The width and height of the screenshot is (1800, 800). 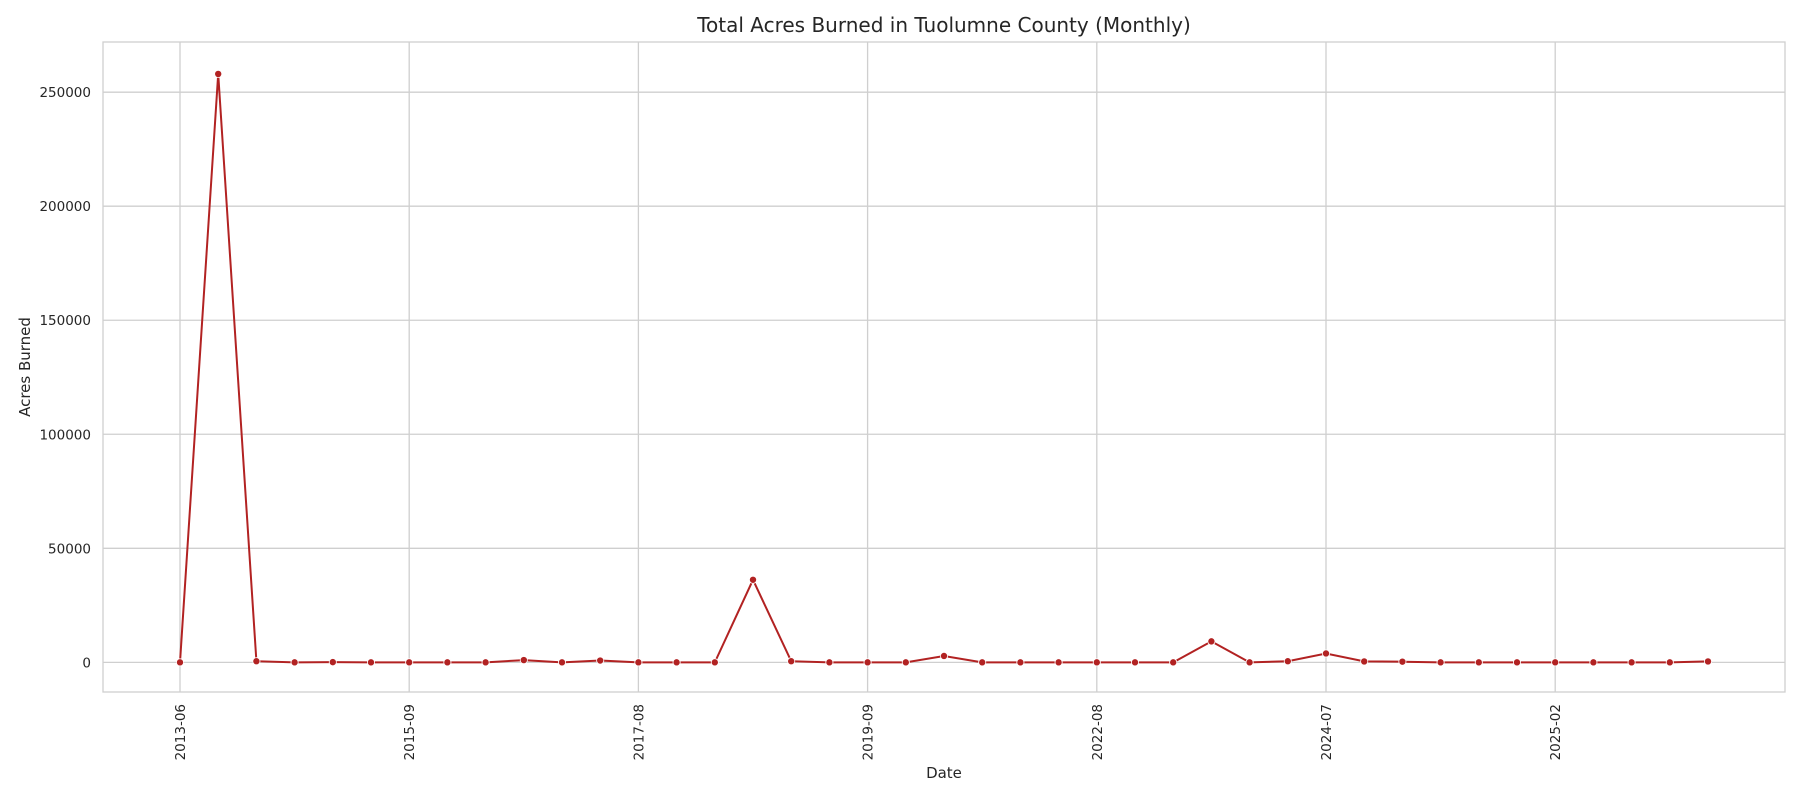 I want to click on y-tick-label: 150000, so click(x=65, y=321).